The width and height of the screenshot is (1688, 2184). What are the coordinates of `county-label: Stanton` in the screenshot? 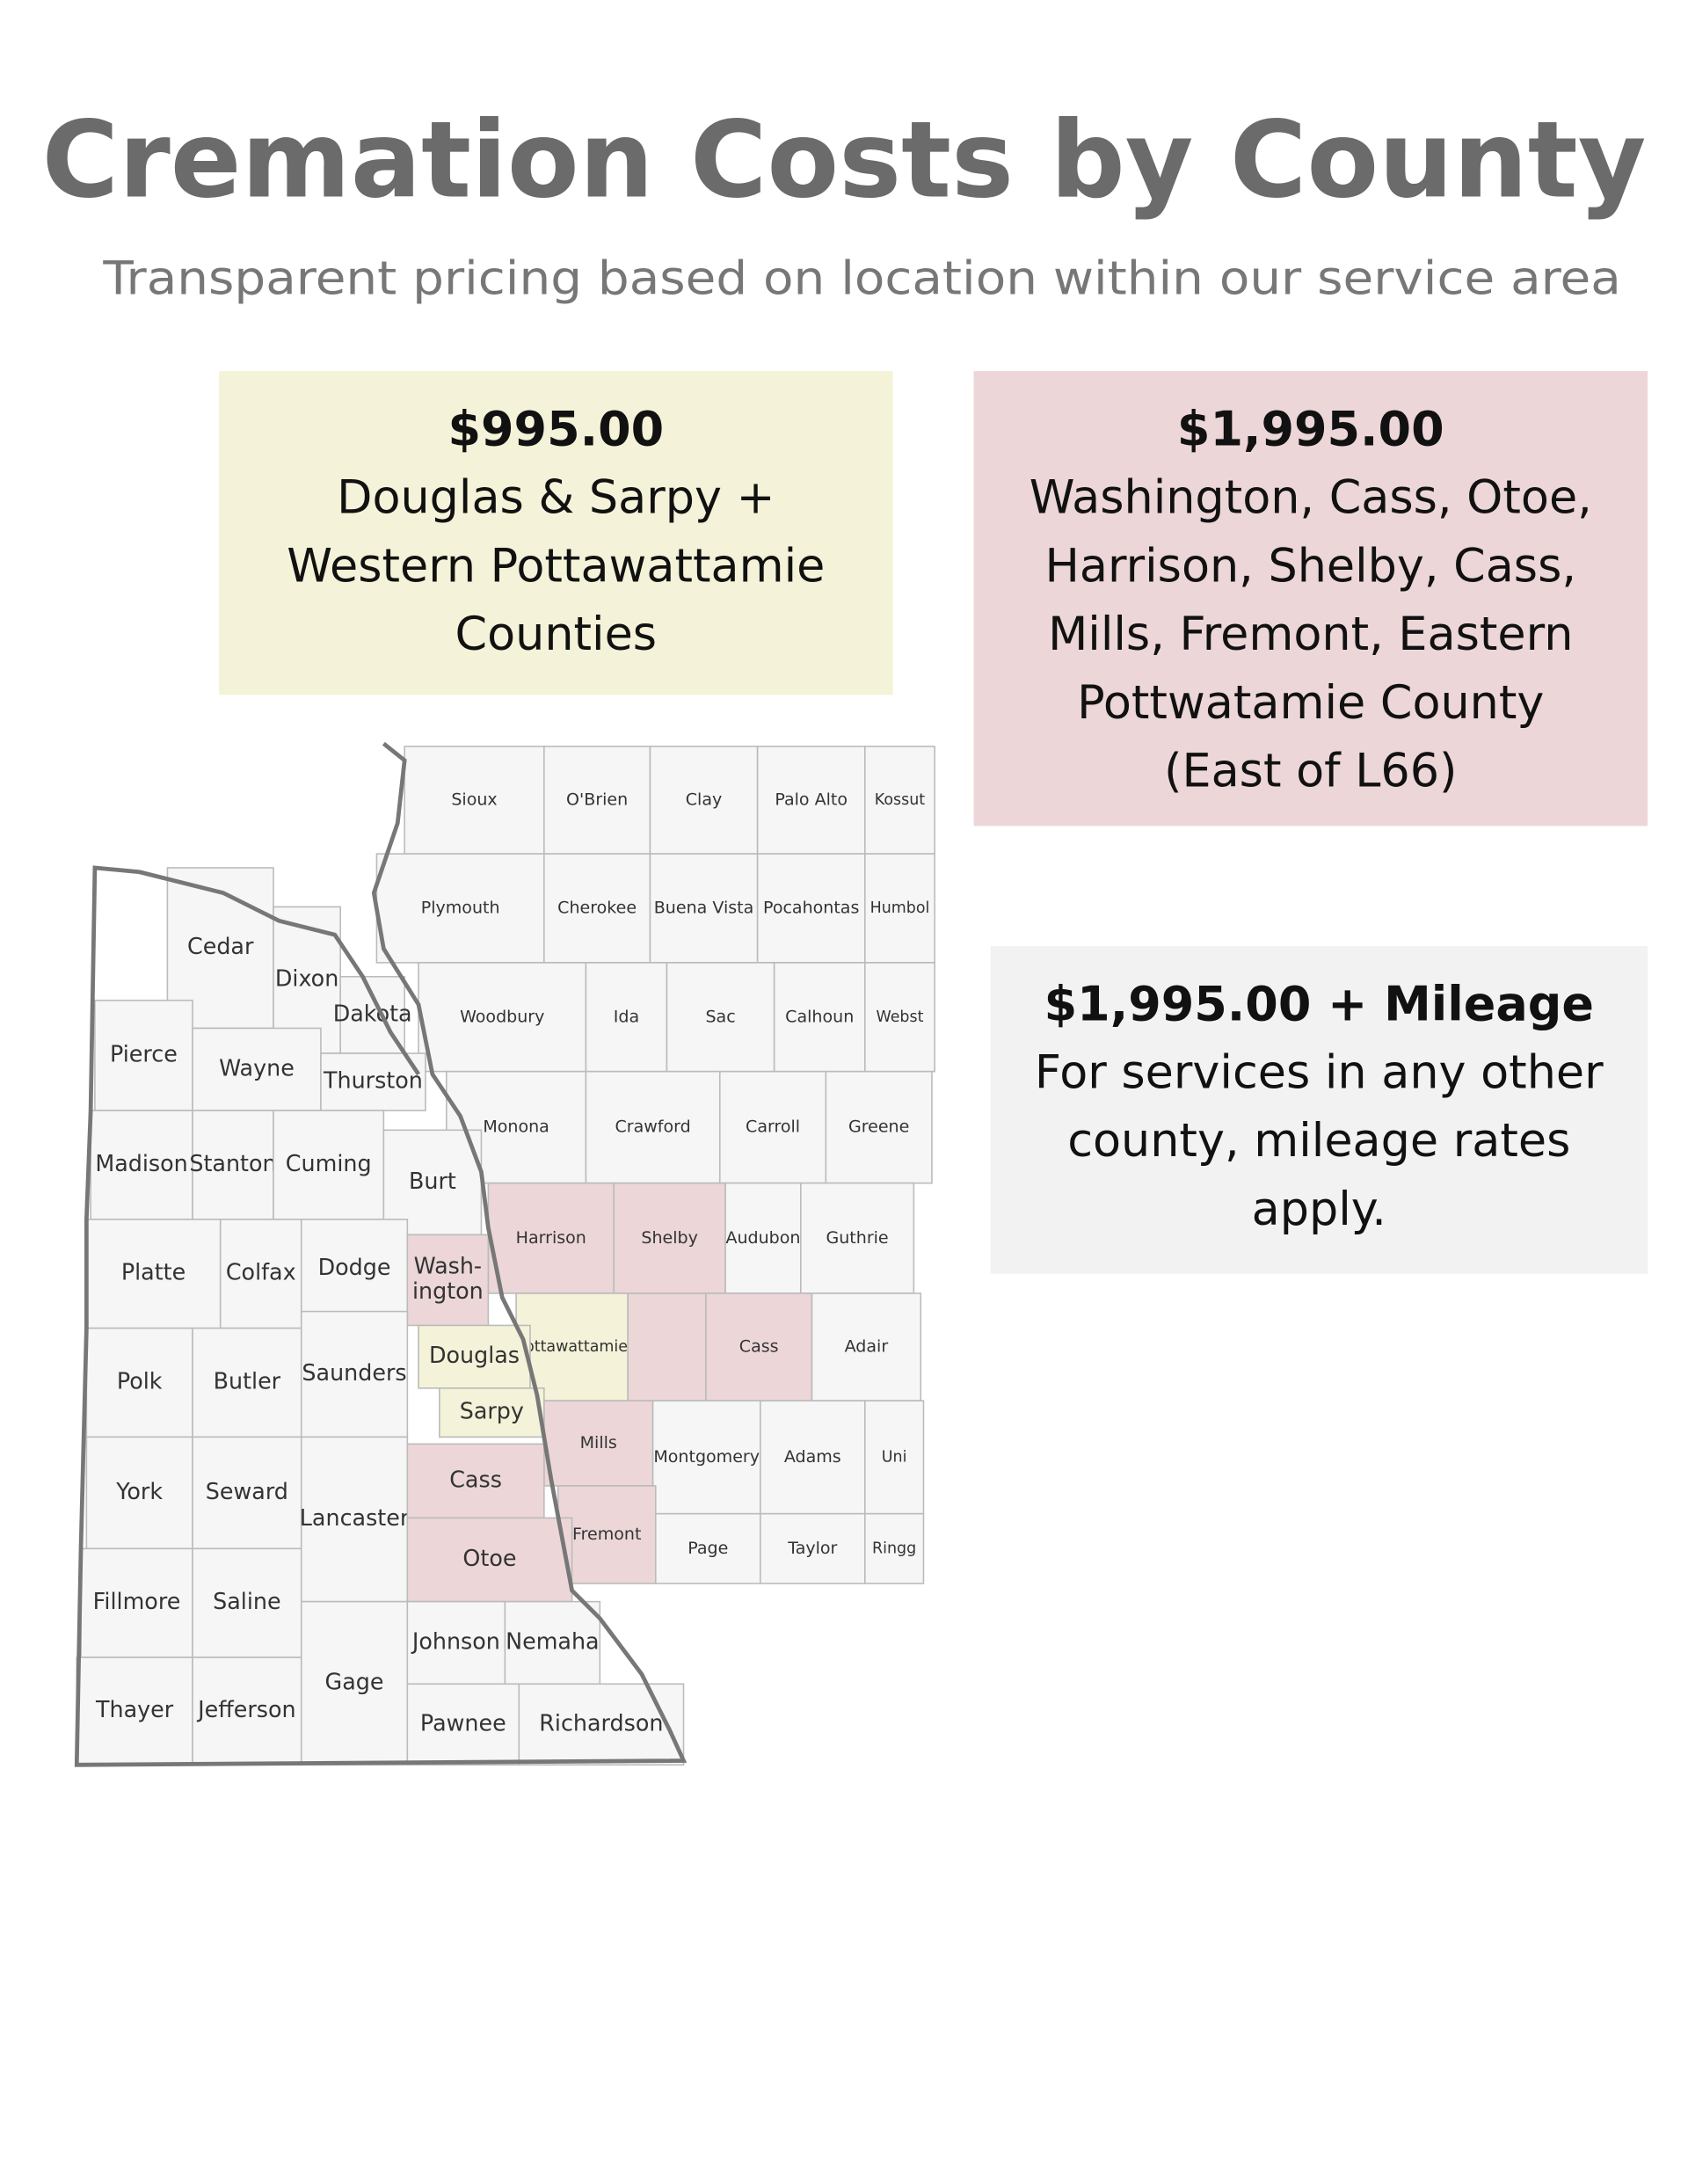 It's located at (232, 1163).